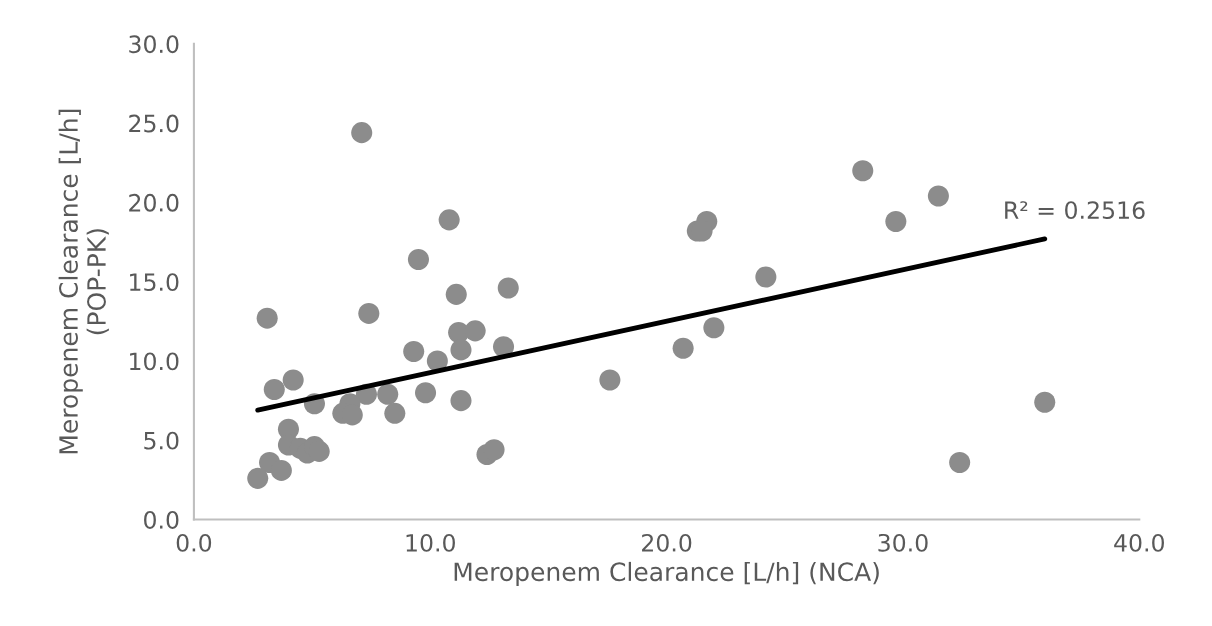 This screenshot has width=1212, height=626. I want to click on y-tick-label: 15.0, so click(154, 282).